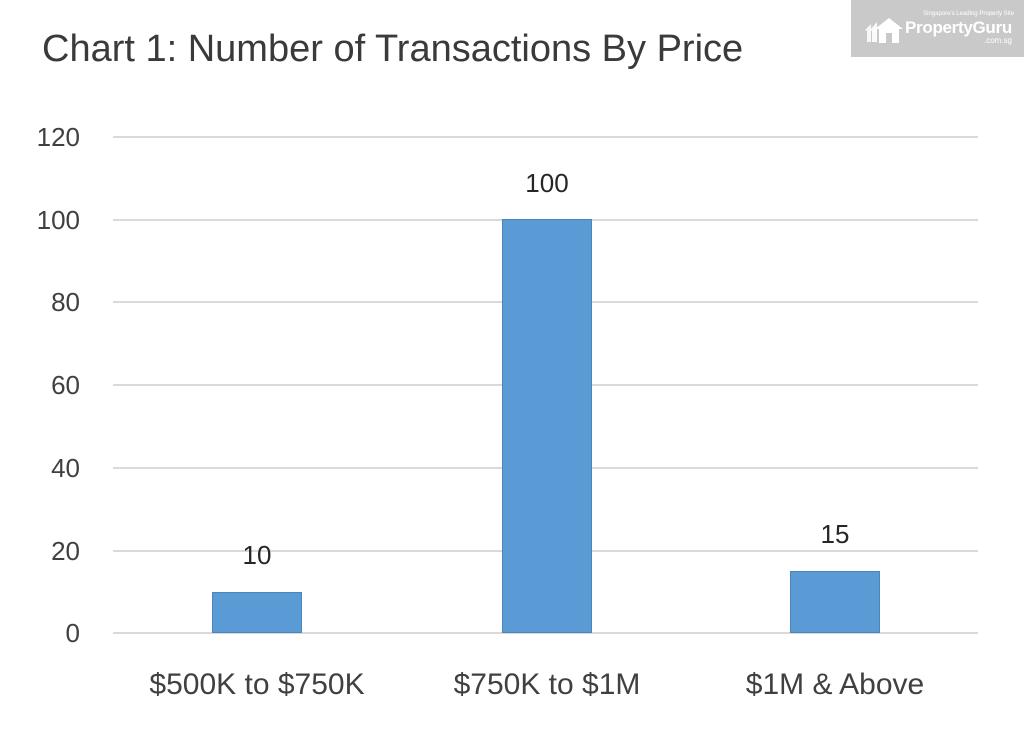 This screenshot has height=735, width=1024. I want to click on data-label: 15, so click(835, 534).